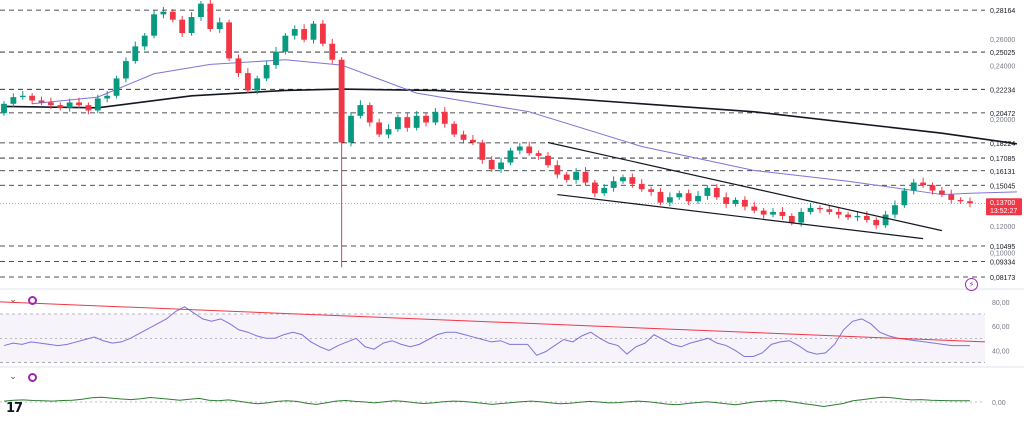 This screenshot has height=423, width=1024. What do you see at coordinates (13, 377) in the screenshot?
I see `chevron-down-icon: ⌄` at bounding box center [13, 377].